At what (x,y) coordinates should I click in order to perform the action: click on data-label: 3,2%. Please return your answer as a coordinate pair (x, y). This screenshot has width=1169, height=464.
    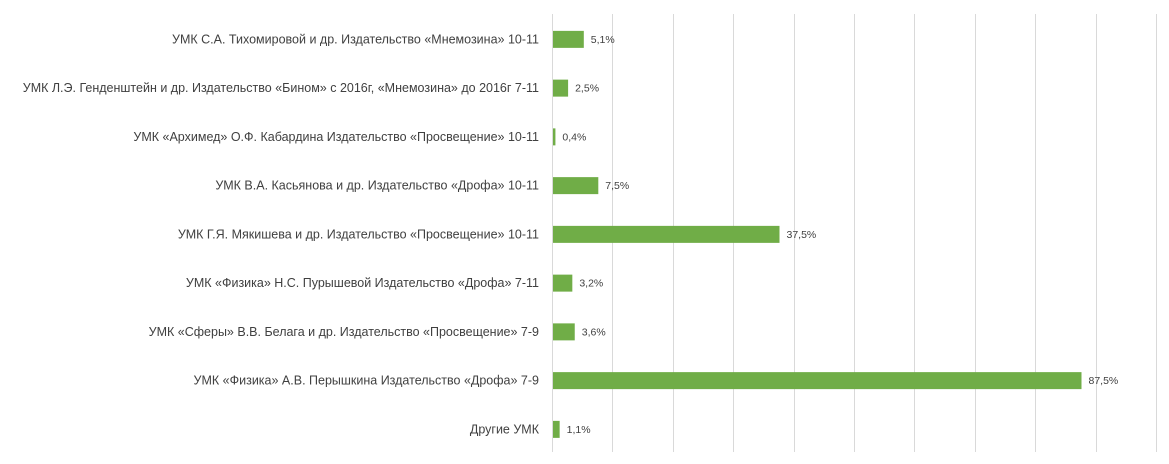
    Looking at the image, I should click on (591, 284).